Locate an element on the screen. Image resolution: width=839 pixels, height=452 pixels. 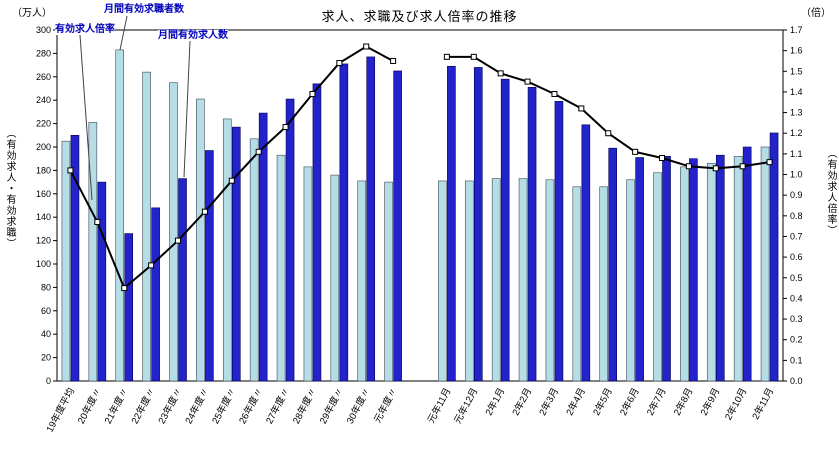
left-tick-label: 100 is located at coordinates (43, 264).